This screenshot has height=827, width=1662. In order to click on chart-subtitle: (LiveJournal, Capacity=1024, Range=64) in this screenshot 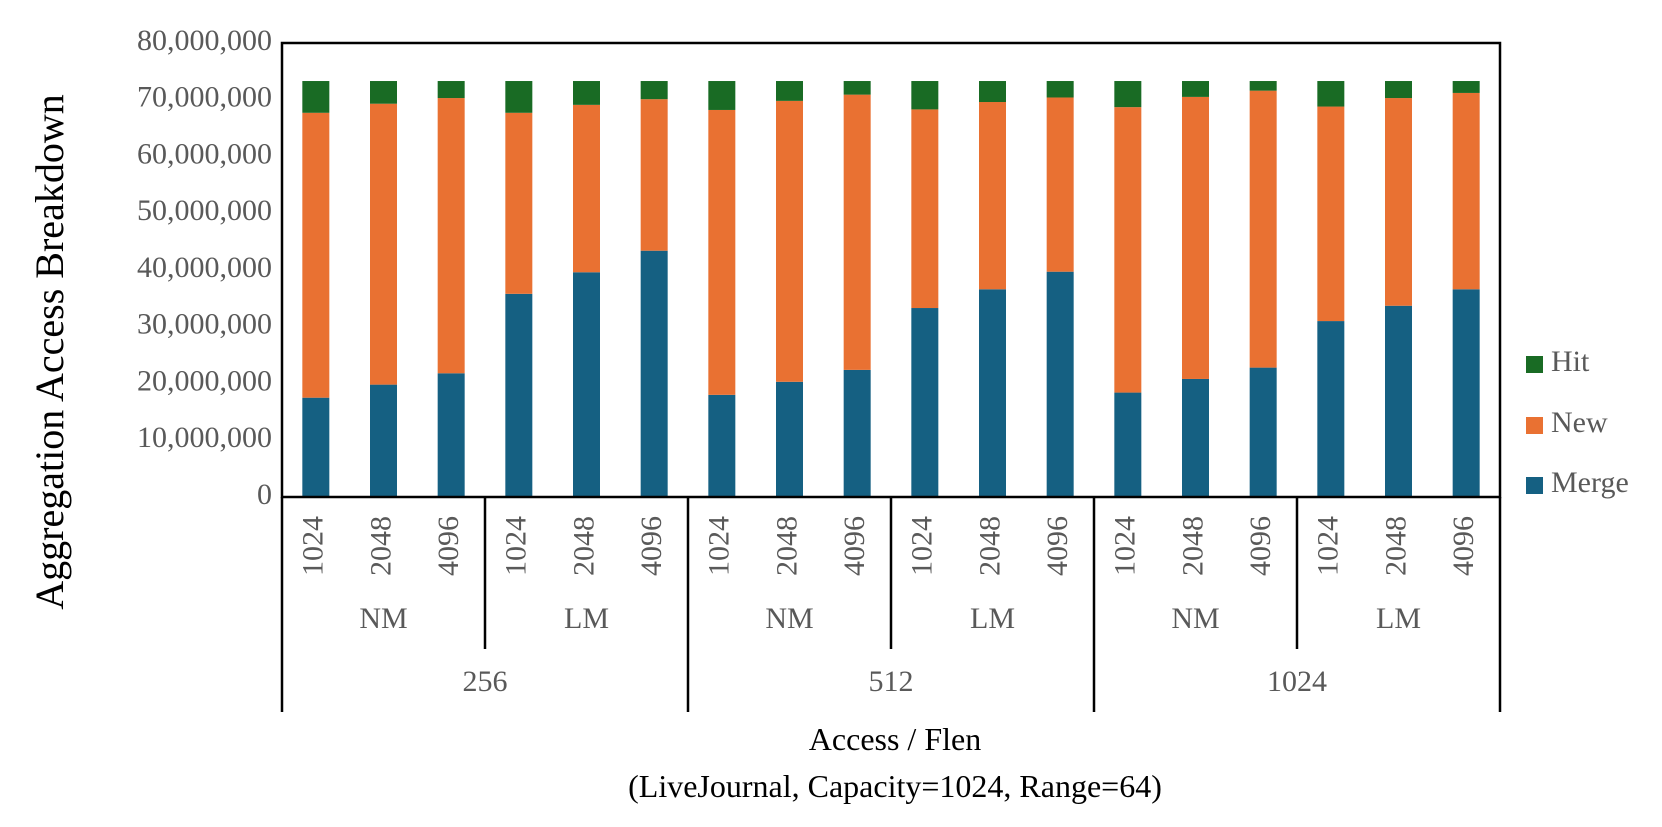, I will do `click(895, 786)`.